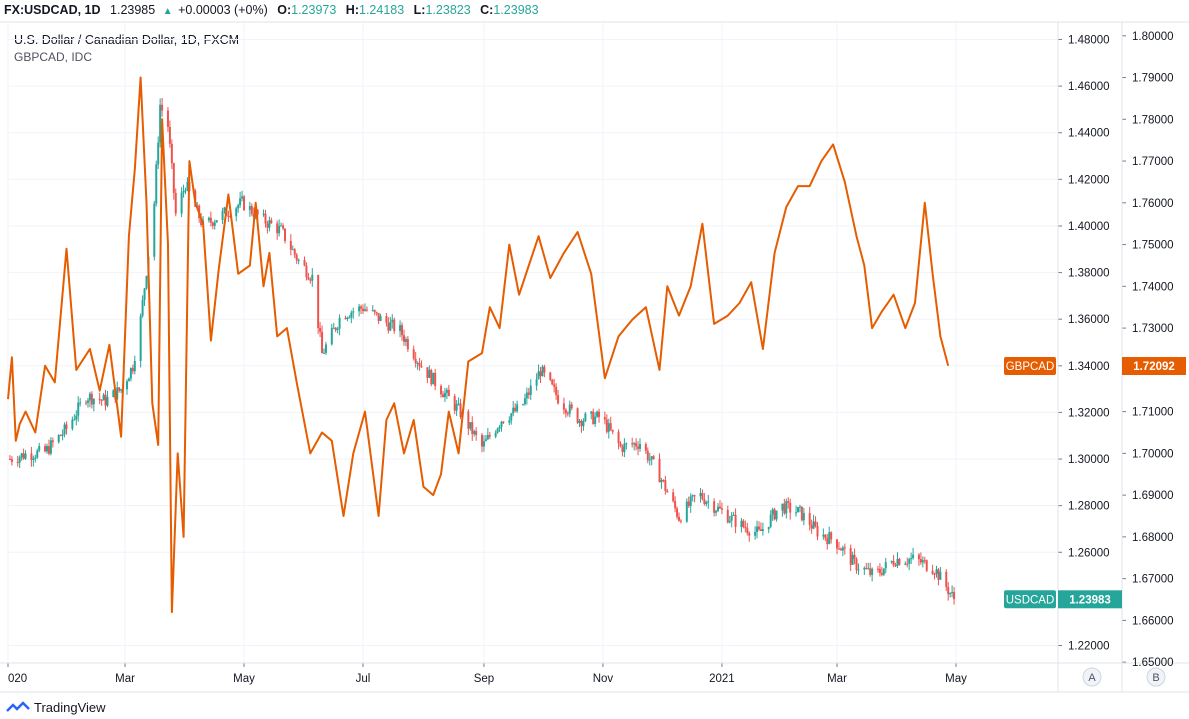 Image resolution: width=1189 pixels, height=719 pixels. What do you see at coordinates (1089, 367) in the screenshot?
I see `axis-a-tick-label: 1.34000` at bounding box center [1089, 367].